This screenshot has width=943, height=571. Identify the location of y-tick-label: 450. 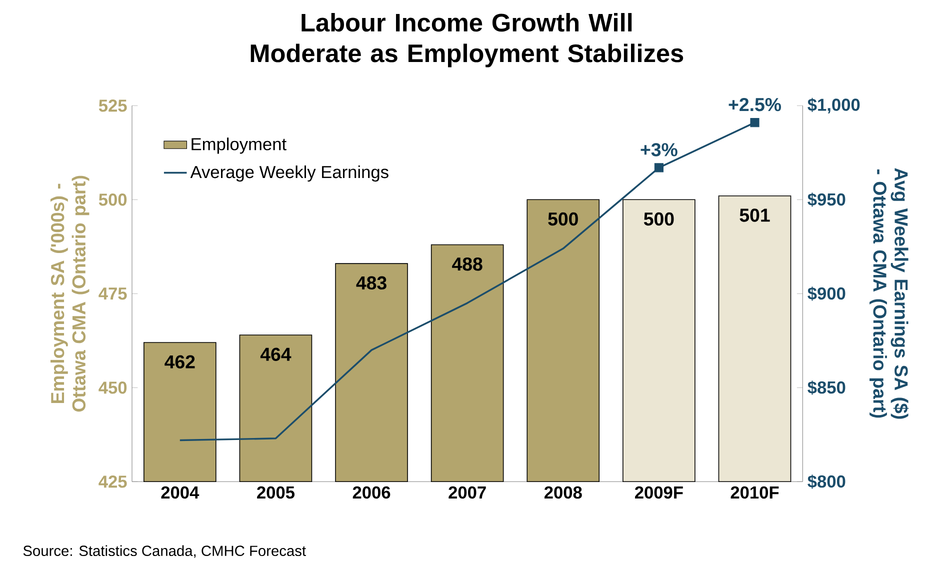
(112, 388).